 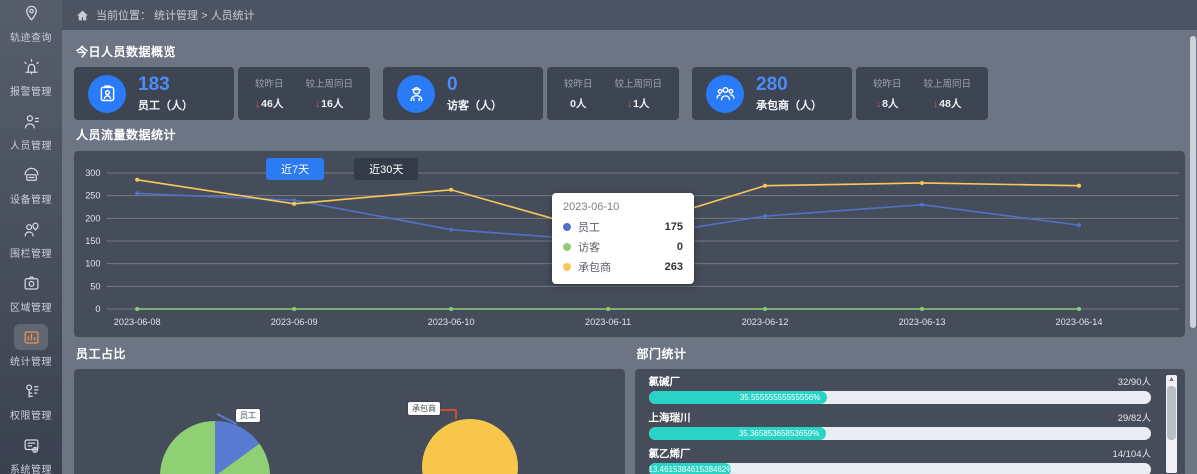 What do you see at coordinates (765, 322) in the screenshot?
I see `svg-text: 2023-06-12` at bounding box center [765, 322].